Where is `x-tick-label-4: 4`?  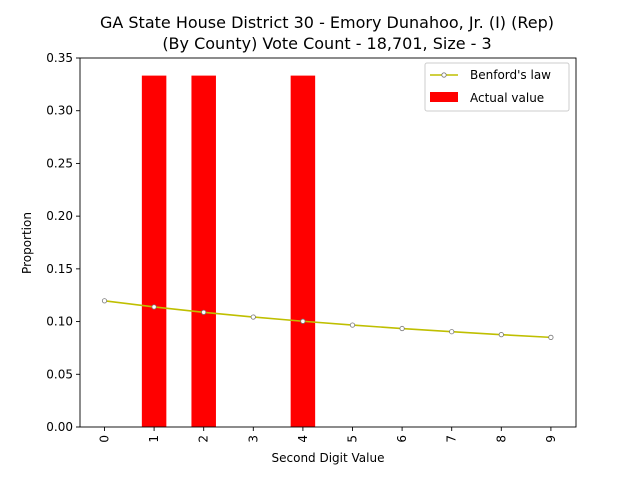
x-tick-label-4: 4 is located at coordinates (303, 439).